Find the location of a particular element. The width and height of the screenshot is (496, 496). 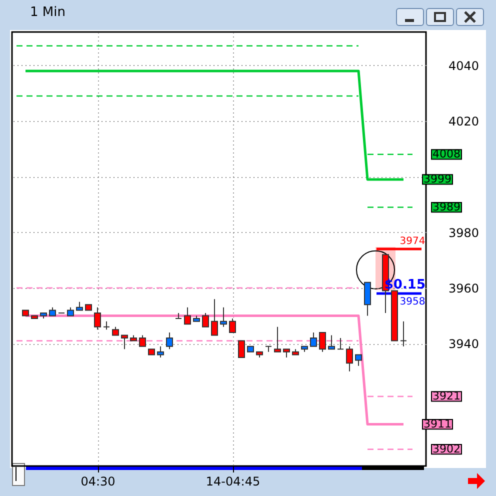

y-tick-label: 4020 is located at coordinates (464, 121).